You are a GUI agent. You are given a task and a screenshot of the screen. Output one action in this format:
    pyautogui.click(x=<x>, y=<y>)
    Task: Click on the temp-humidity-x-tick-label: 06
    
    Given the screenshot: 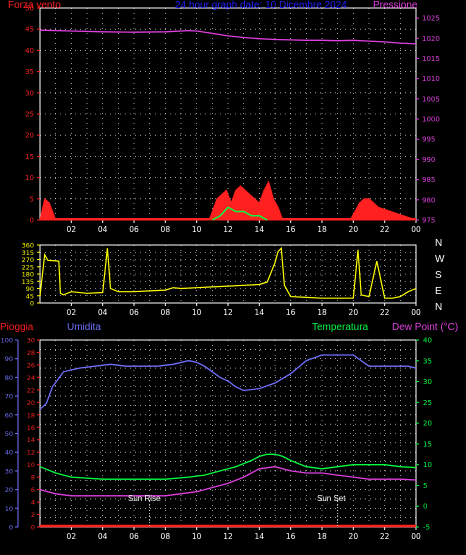 What is the action you would take?
    pyautogui.click(x=134, y=536)
    